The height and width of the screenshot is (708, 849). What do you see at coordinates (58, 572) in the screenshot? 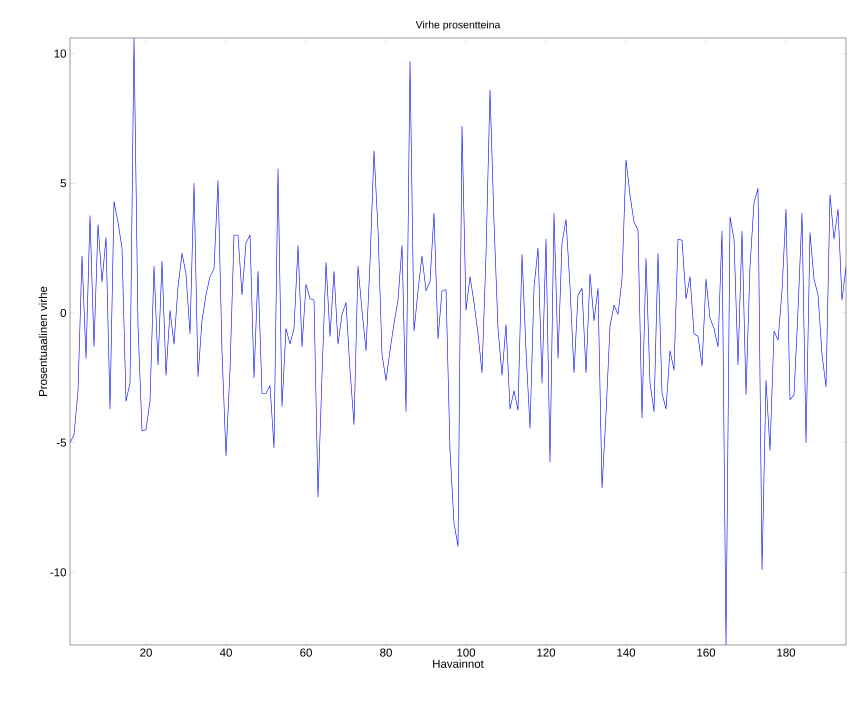
I see `y-tick-label: -10` at bounding box center [58, 572].